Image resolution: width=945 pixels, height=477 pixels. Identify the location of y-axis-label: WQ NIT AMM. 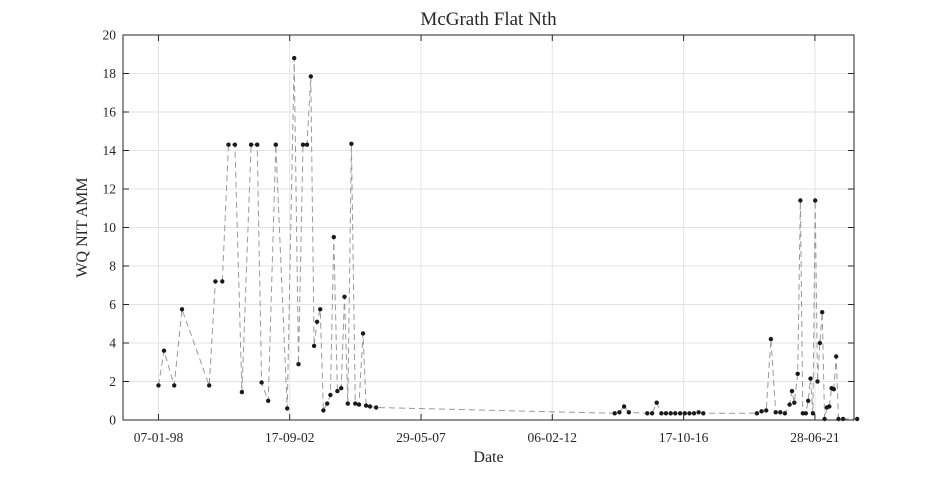
(82, 227).